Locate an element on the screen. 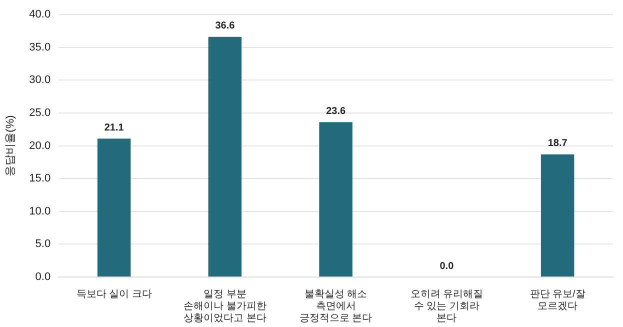 Image resolution: width=623 pixels, height=327 pixels. x-tick-label: 불확실성 해소 측면에서 긍정적으로 본다 is located at coordinates (335, 306).